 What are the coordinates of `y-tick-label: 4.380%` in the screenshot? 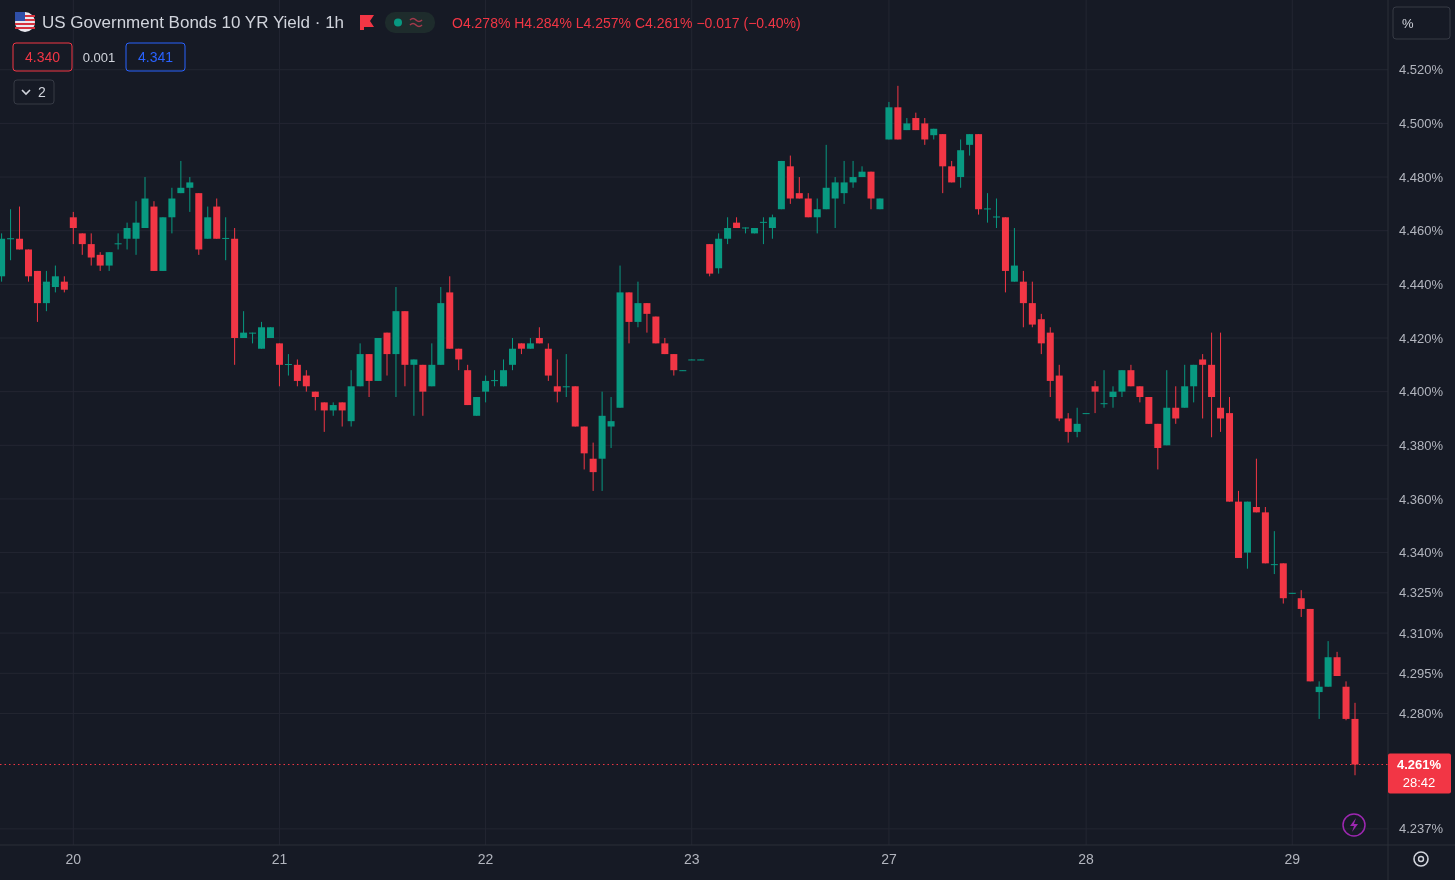 It's located at (1421, 445).